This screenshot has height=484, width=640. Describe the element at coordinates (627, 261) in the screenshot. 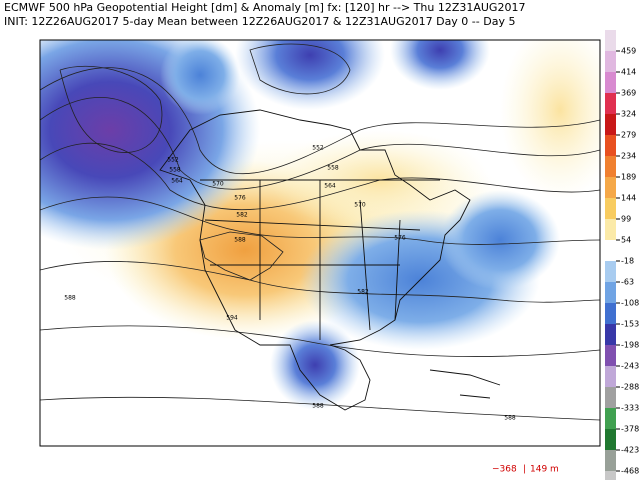

I see `colorbar-label: -18` at that location.